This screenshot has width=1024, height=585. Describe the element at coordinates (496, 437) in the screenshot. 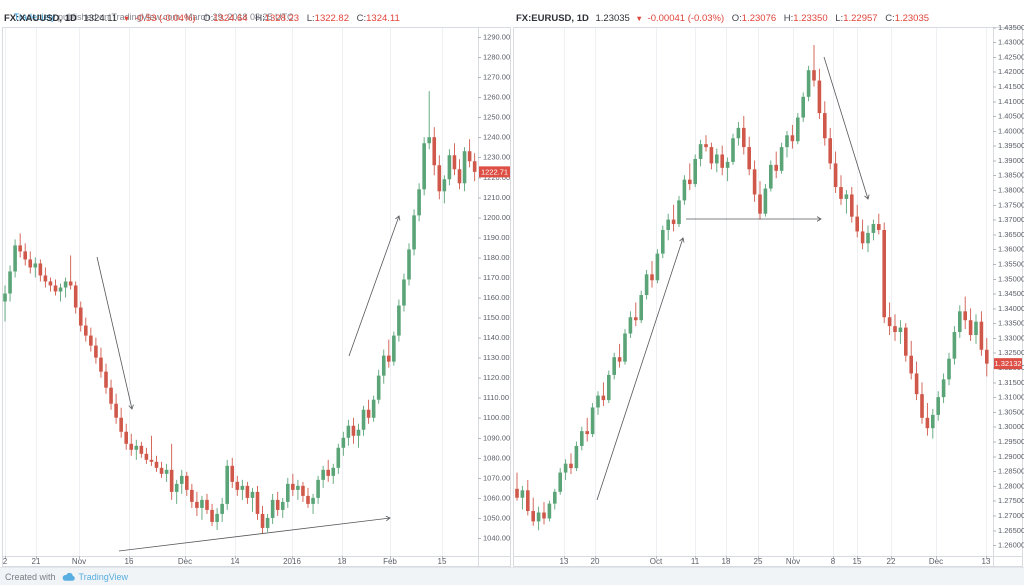

I see `svg-text: 1090.00` at that location.